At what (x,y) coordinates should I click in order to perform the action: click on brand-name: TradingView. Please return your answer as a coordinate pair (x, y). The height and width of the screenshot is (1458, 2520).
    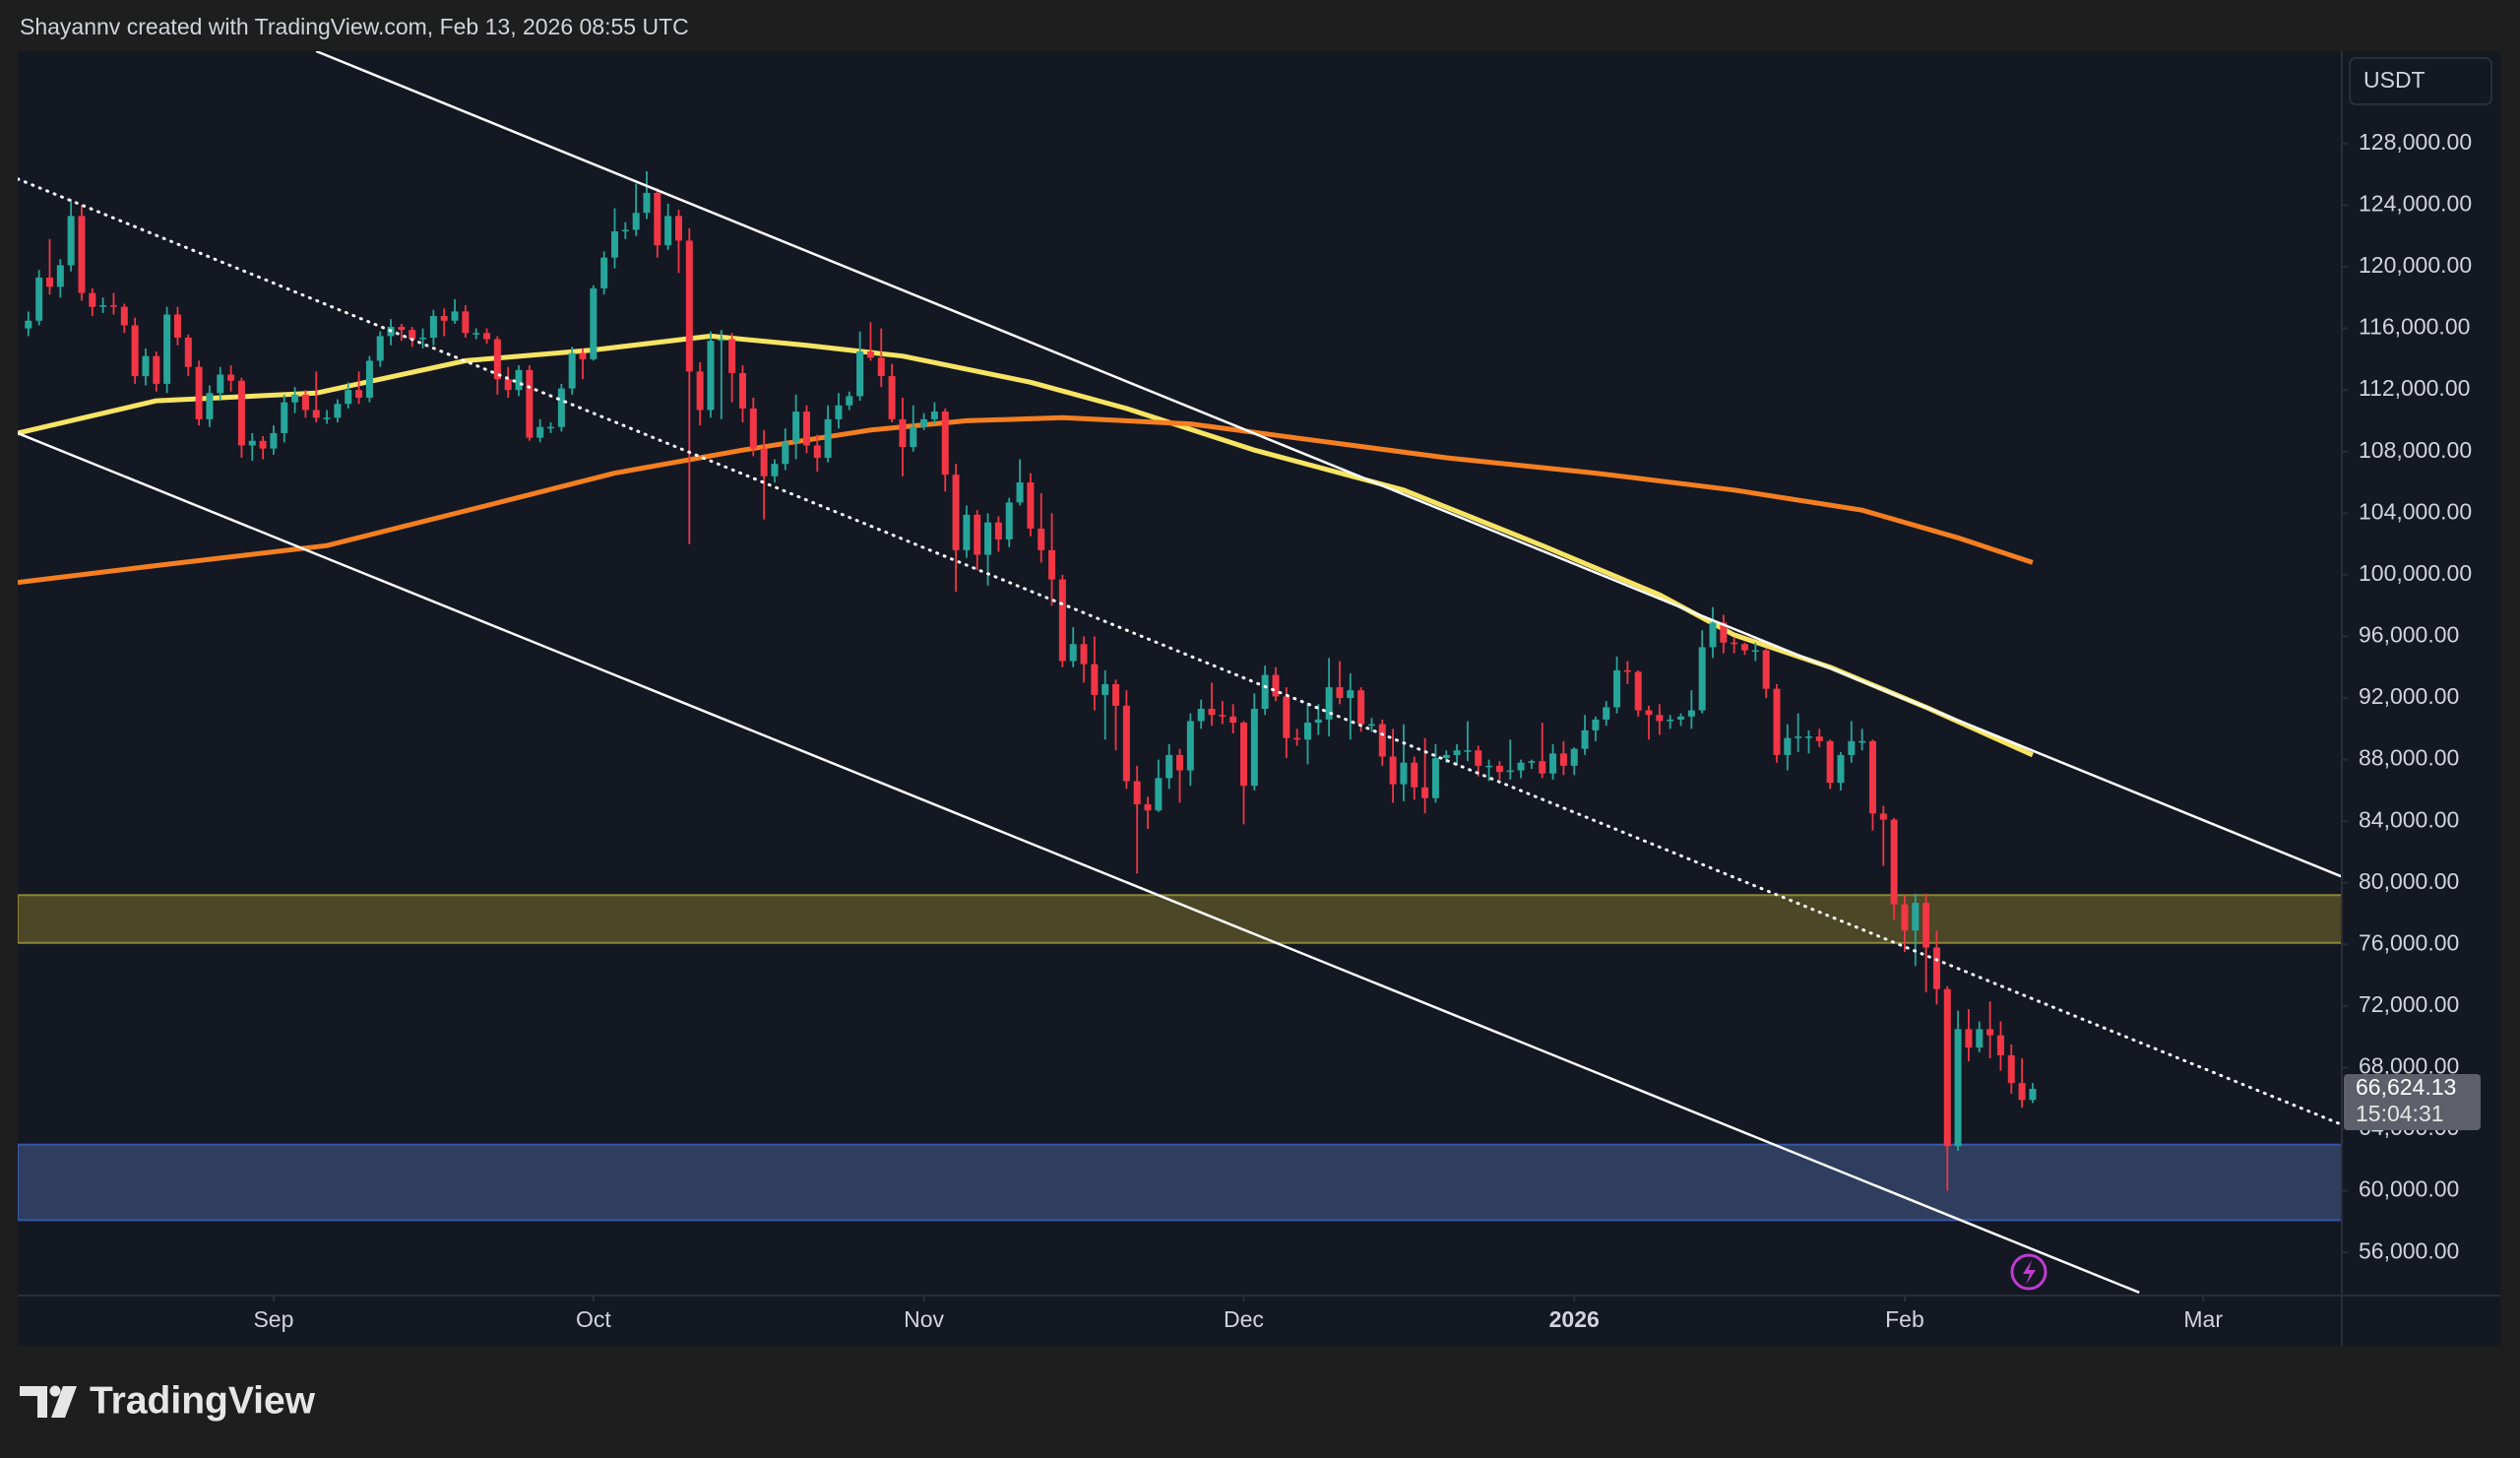
    Looking at the image, I should click on (203, 1400).